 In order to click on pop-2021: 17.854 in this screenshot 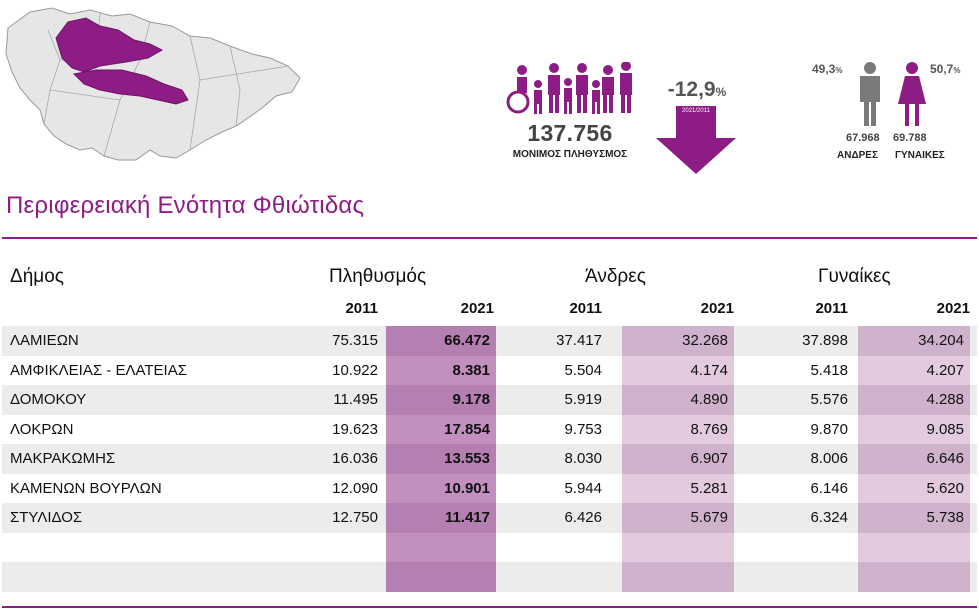, I will do `click(441, 429)`.